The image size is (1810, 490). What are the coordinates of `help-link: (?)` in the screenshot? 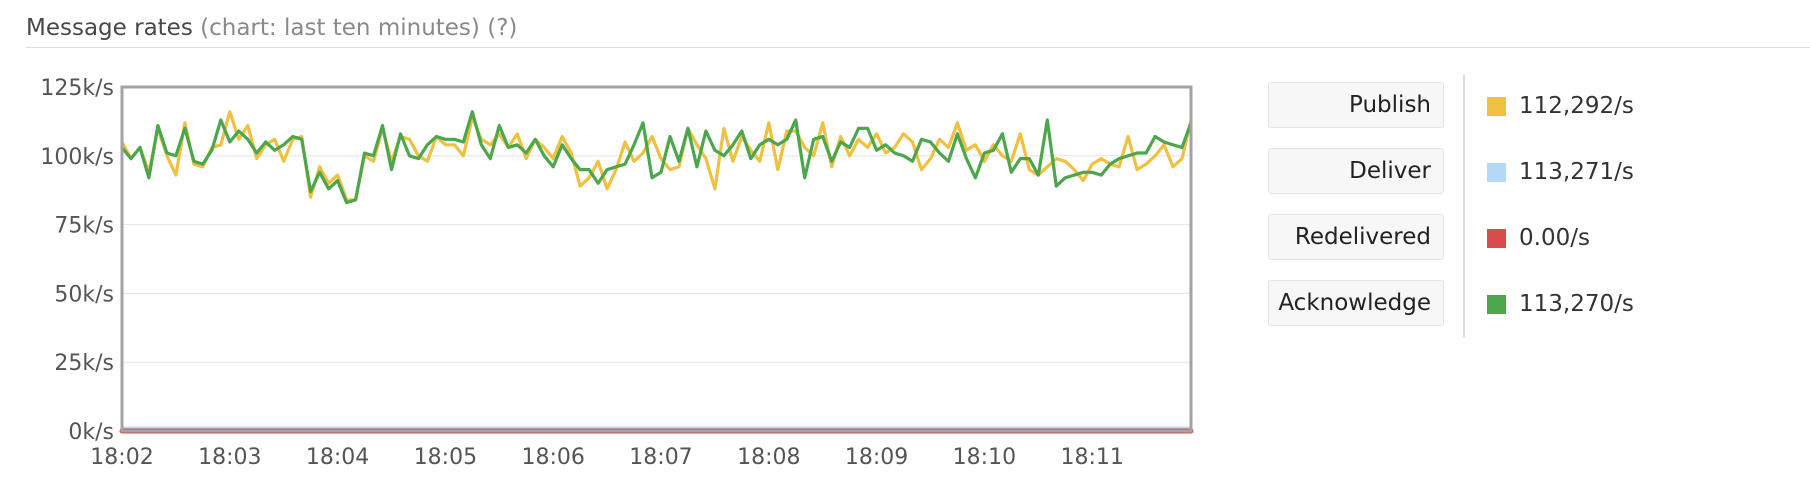 It's located at (502, 28).